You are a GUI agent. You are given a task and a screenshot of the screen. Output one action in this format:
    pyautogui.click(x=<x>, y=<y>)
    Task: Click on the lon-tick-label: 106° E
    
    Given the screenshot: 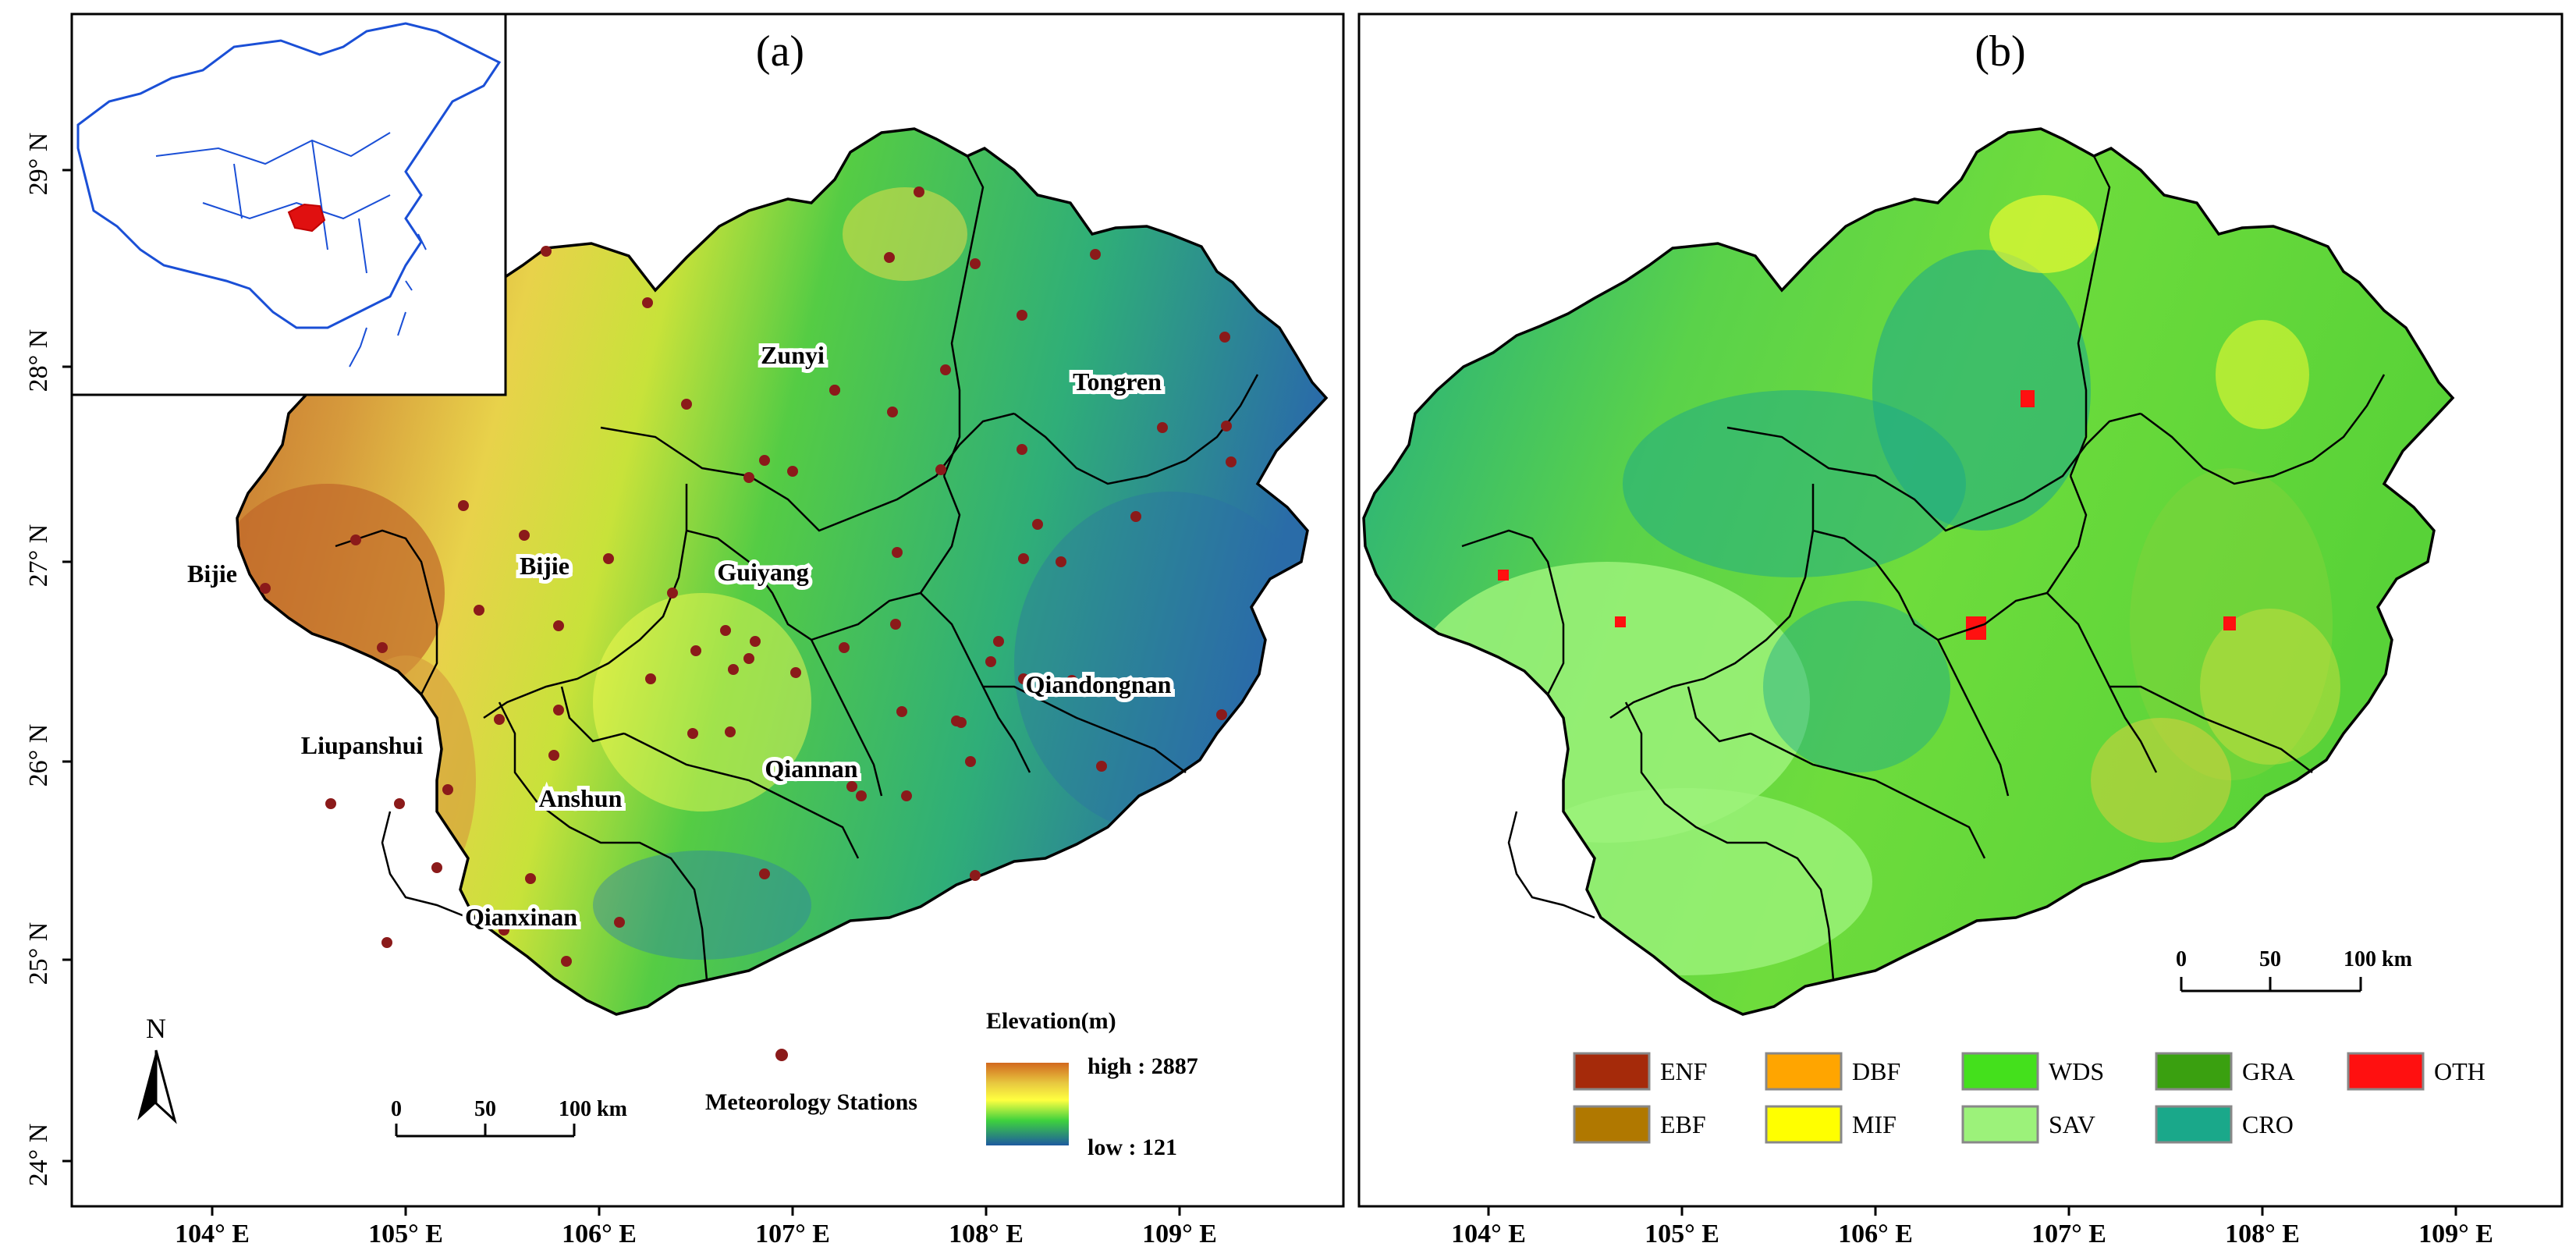 What is the action you would take?
    pyautogui.click(x=1875, y=1234)
    